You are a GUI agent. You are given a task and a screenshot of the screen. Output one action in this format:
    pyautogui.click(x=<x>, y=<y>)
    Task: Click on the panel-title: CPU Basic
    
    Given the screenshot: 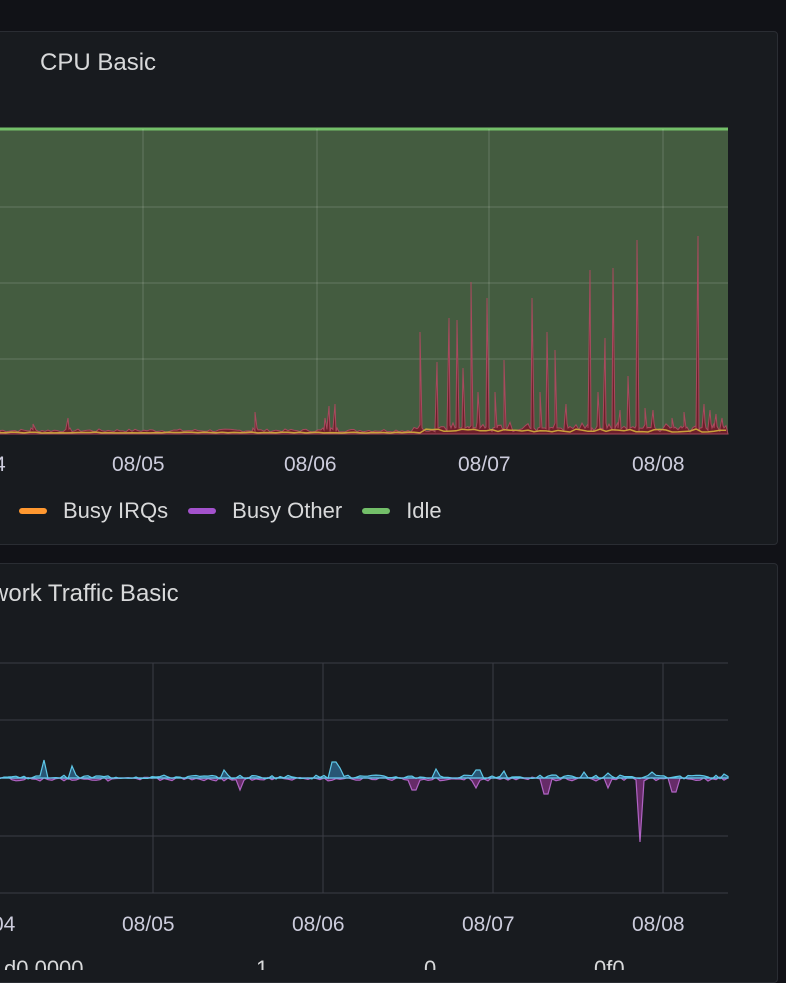 What is the action you would take?
    pyautogui.click(x=98, y=62)
    